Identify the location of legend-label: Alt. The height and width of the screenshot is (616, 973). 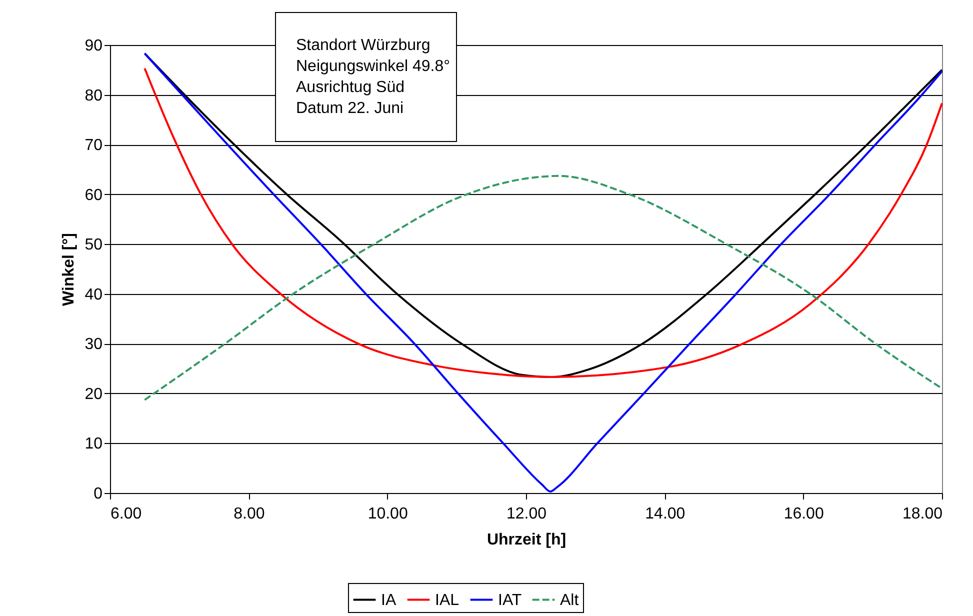
(570, 600).